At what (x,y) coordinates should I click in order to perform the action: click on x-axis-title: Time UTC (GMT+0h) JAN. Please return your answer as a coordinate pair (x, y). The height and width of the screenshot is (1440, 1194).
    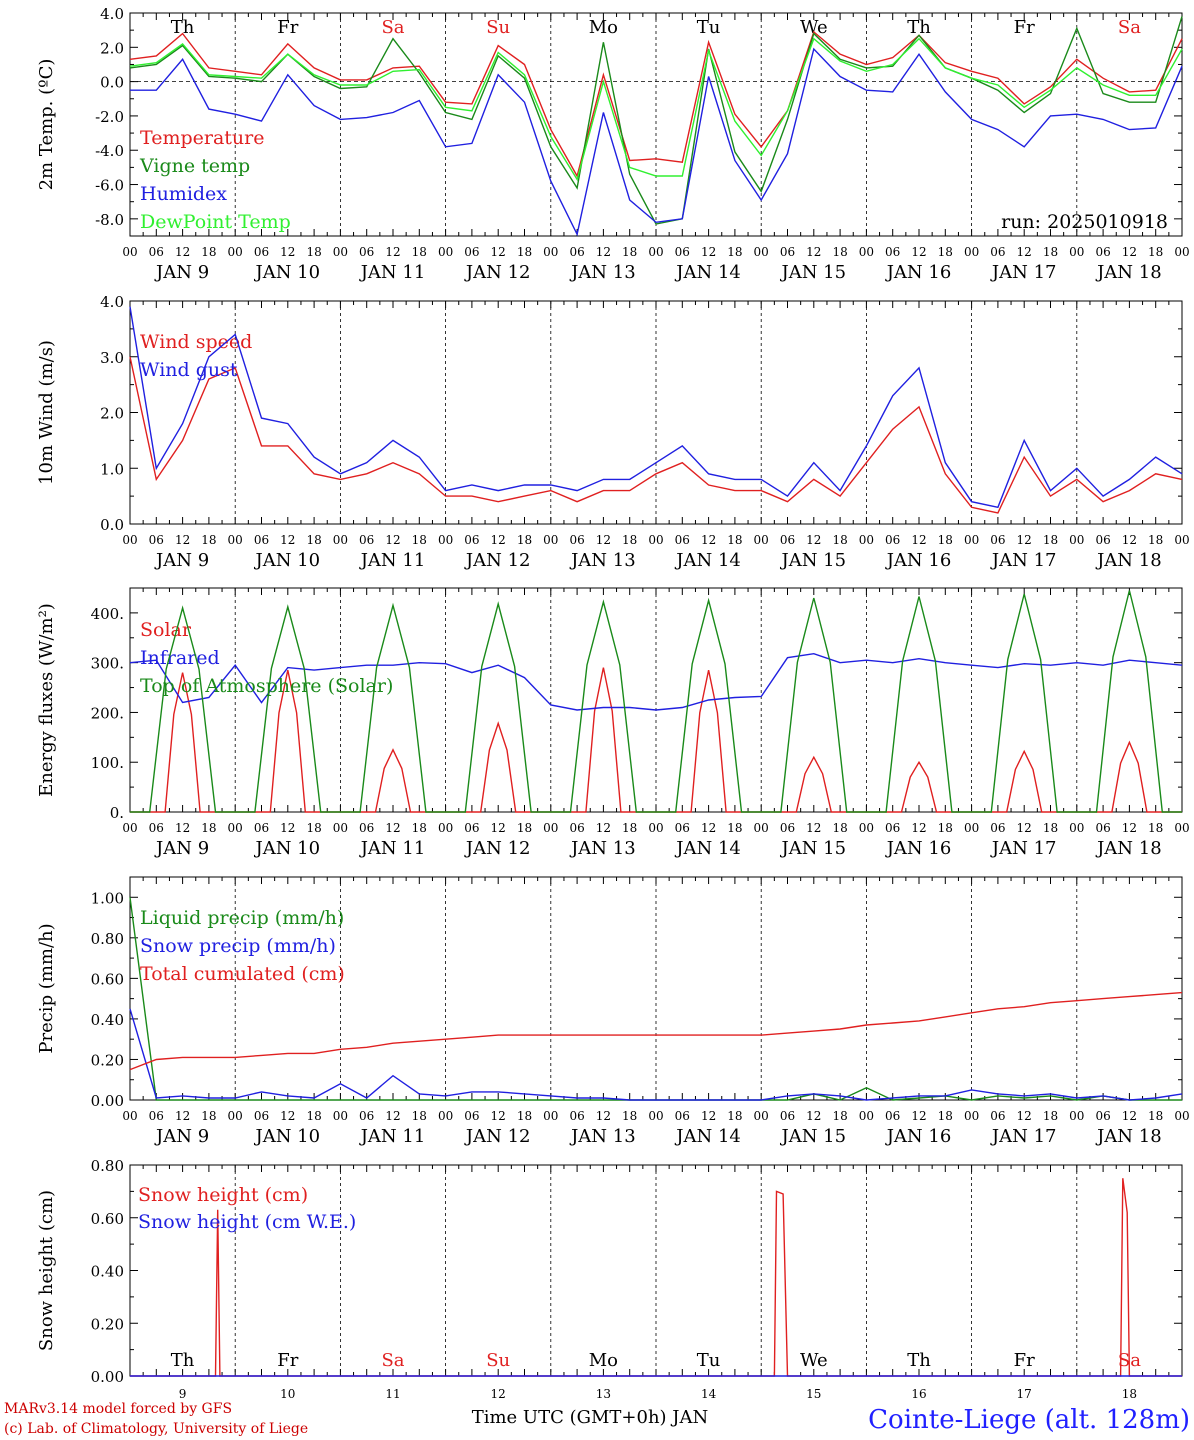
    Looking at the image, I should click on (590, 1417).